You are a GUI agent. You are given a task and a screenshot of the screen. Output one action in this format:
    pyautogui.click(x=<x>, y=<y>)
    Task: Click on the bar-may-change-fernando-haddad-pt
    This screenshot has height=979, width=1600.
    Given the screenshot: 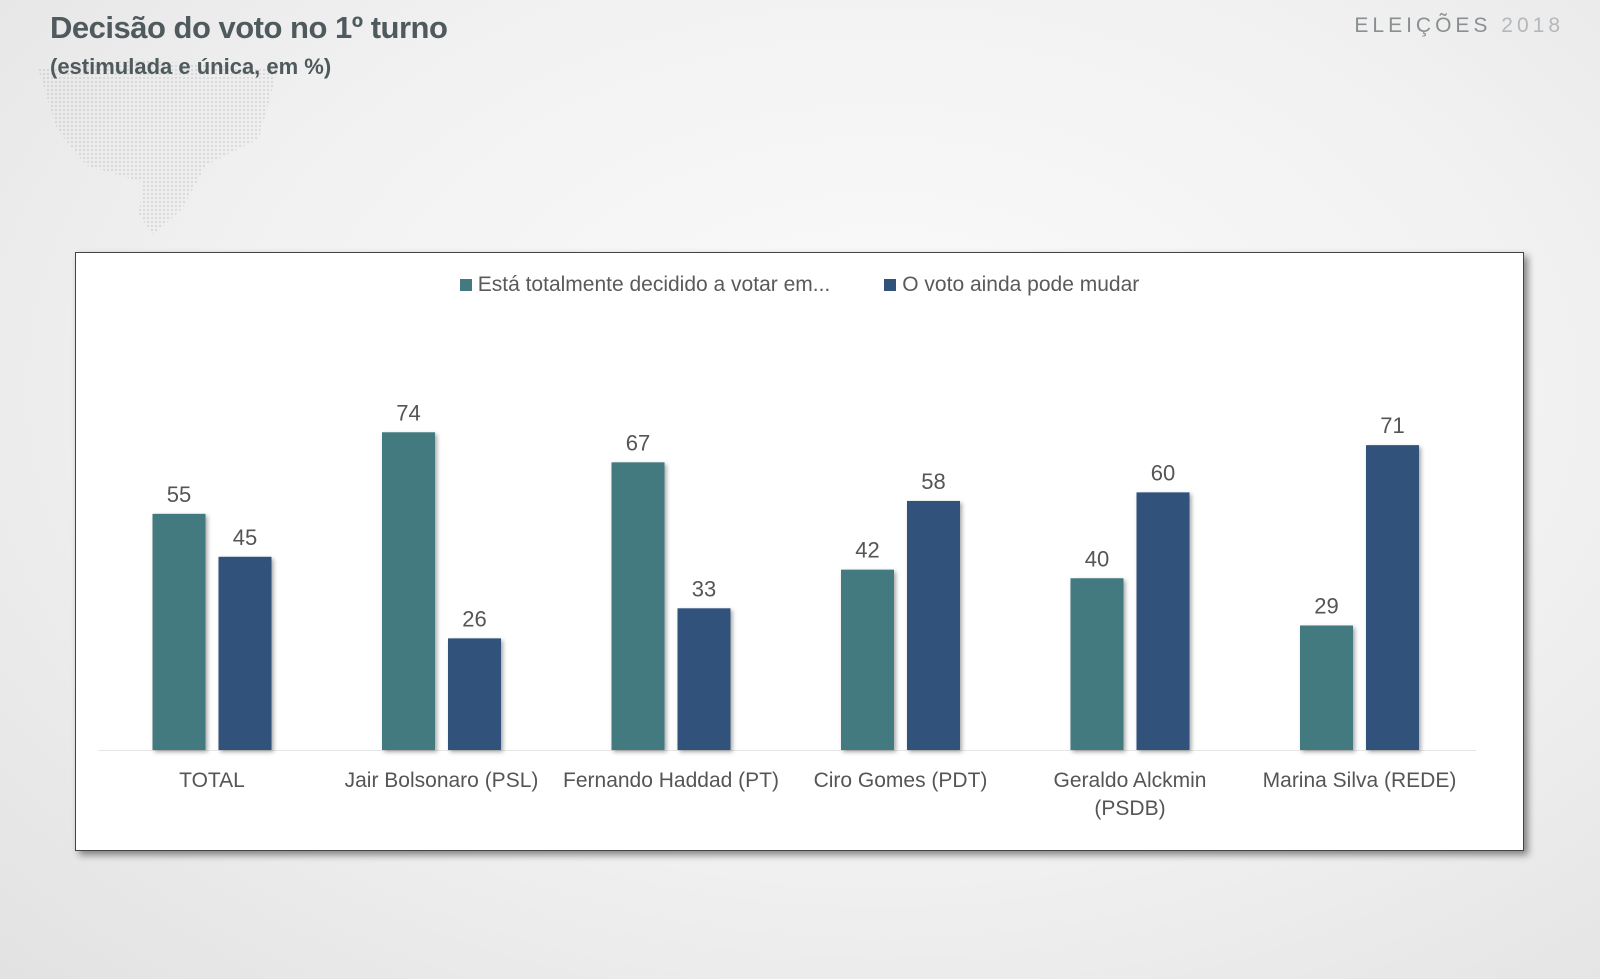 What is the action you would take?
    pyautogui.click(x=704, y=679)
    